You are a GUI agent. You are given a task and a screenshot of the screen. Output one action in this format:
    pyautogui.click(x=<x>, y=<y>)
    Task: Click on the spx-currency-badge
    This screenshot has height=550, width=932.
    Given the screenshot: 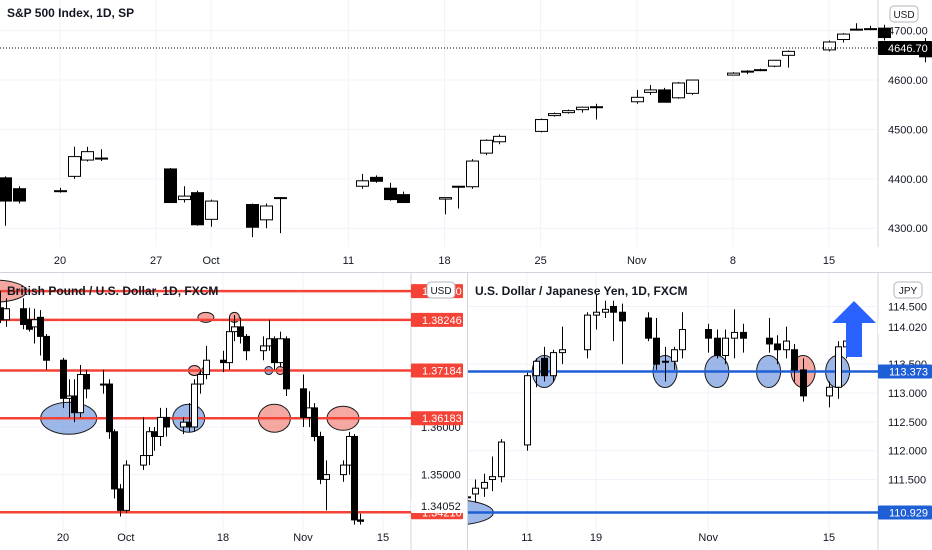 What is the action you would take?
    pyautogui.click(x=904, y=14)
    